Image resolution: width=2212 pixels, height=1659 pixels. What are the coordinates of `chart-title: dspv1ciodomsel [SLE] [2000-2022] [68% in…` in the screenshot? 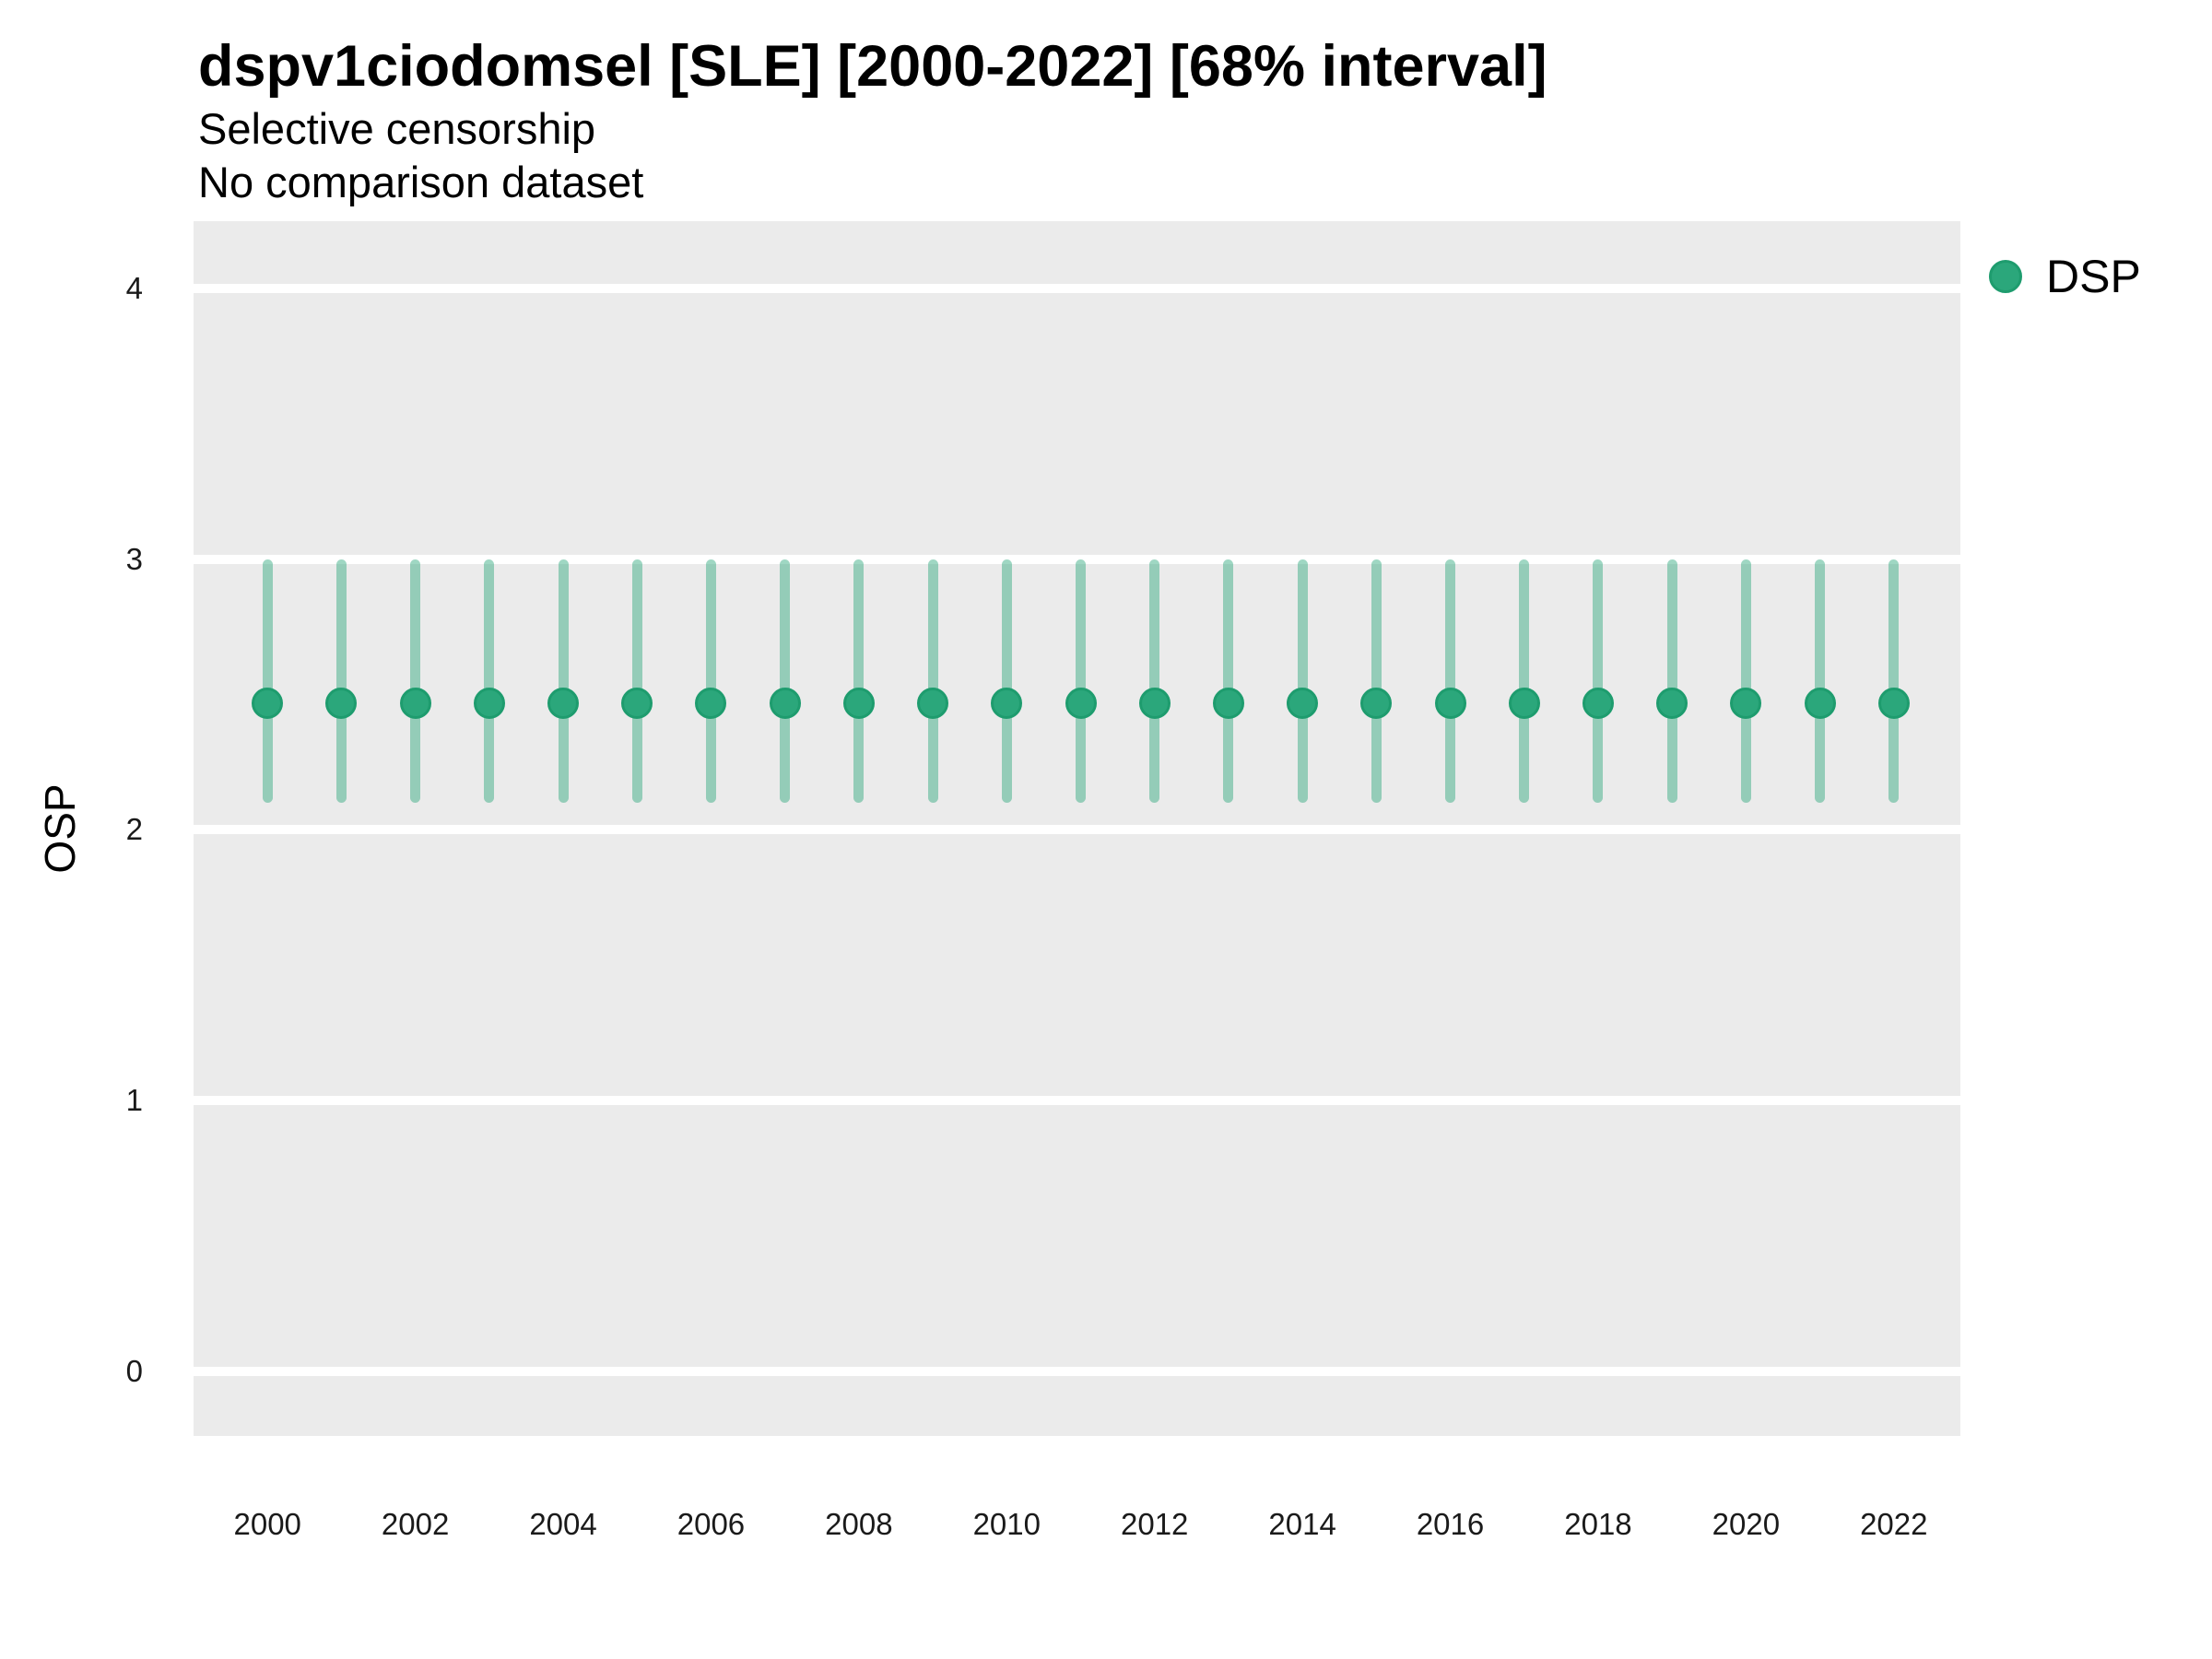 It's located at (872, 66).